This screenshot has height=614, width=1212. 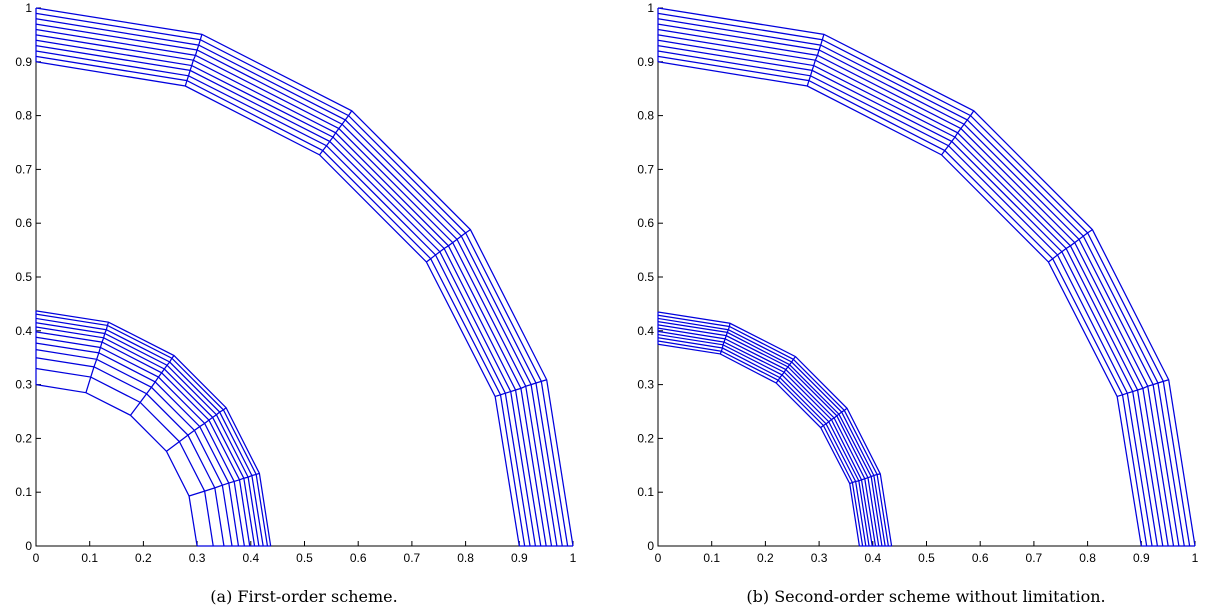 I want to click on y-tick-label: 1, so click(x=650, y=8).